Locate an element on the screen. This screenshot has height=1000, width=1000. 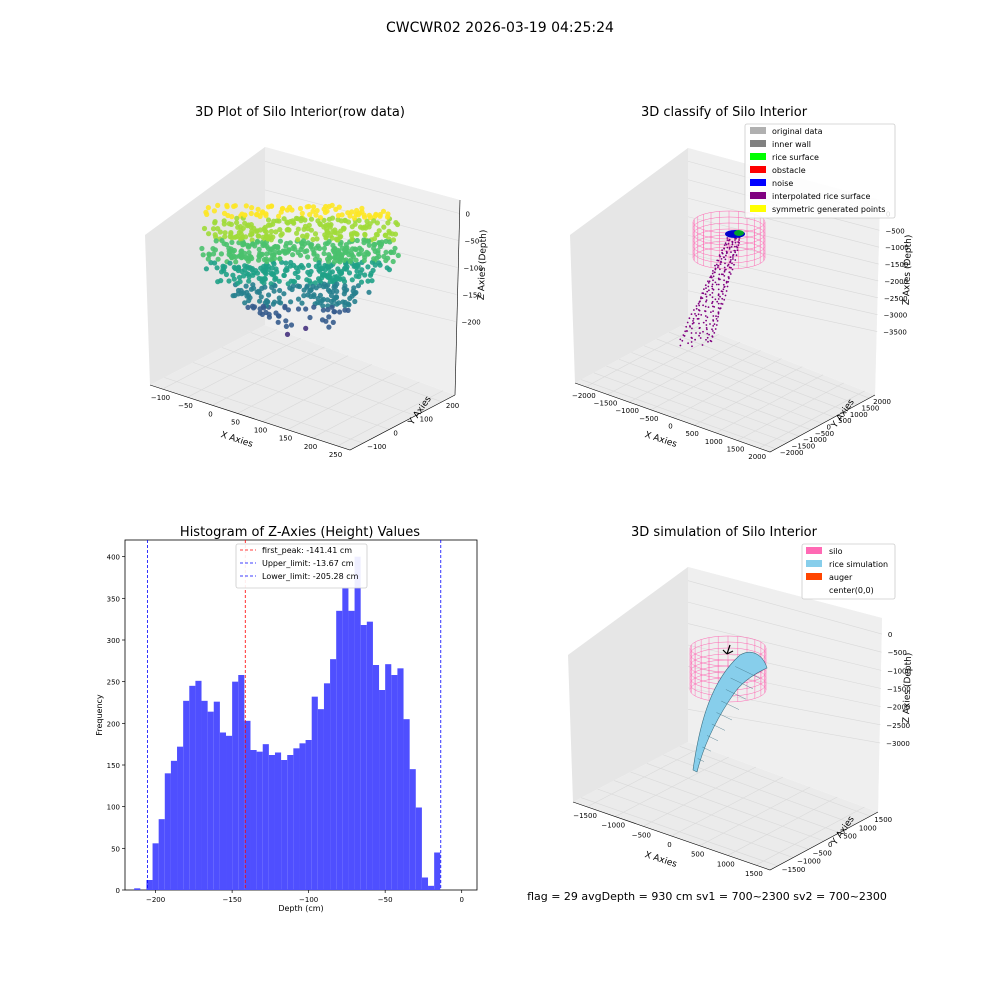
panel-classify-xlabel: X Axies is located at coordinates (660, 440).